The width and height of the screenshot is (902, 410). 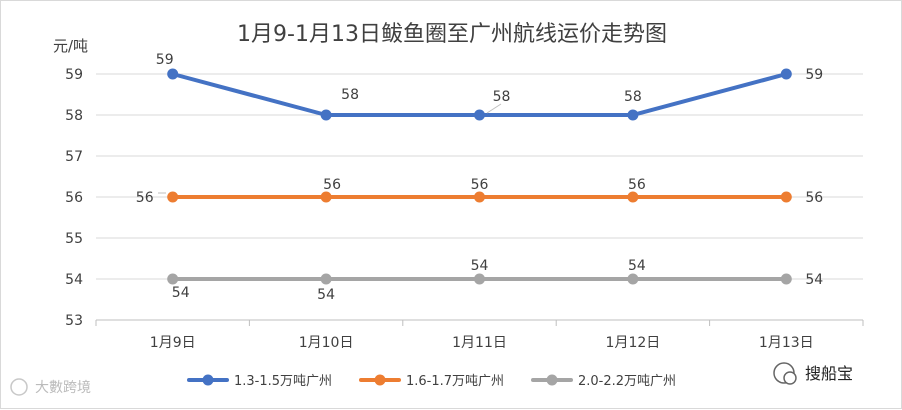 I want to click on watermark-left-text: 大數跨境, so click(x=63, y=388).